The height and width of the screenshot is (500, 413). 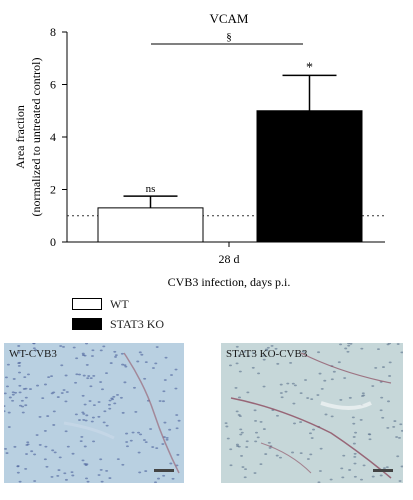 What do you see at coordinates (267, 354) in the screenshot?
I see `micrograph-label-ko: STAT3 KO-CVB3` at bounding box center [267, 354].